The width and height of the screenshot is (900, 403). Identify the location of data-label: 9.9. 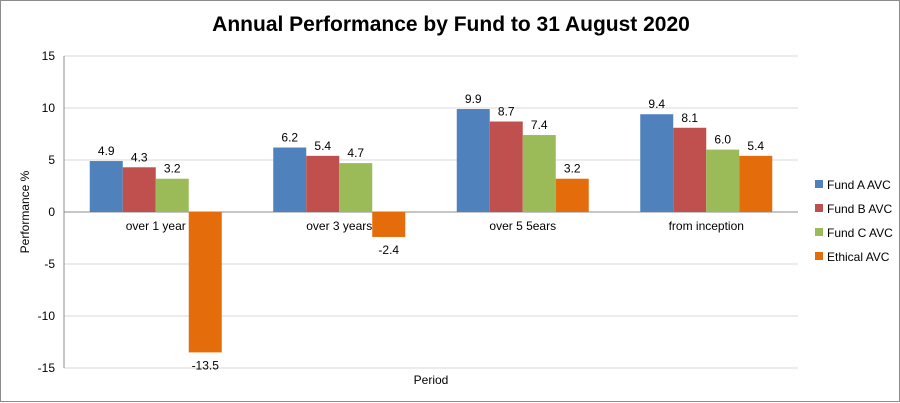
(473, 99).